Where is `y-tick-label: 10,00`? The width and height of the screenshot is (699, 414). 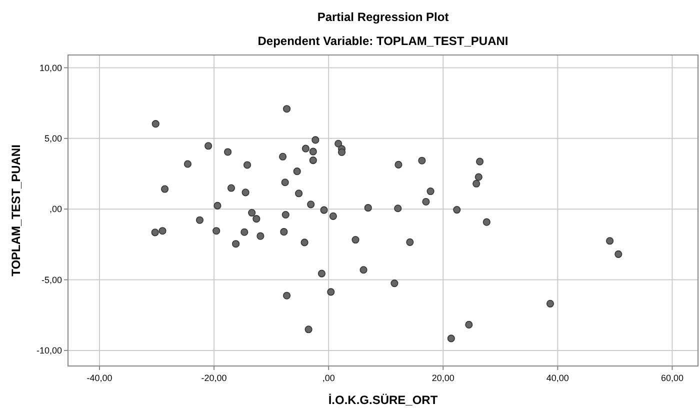
y-tick-label: 10,00 is located at coordinates (50, 67).